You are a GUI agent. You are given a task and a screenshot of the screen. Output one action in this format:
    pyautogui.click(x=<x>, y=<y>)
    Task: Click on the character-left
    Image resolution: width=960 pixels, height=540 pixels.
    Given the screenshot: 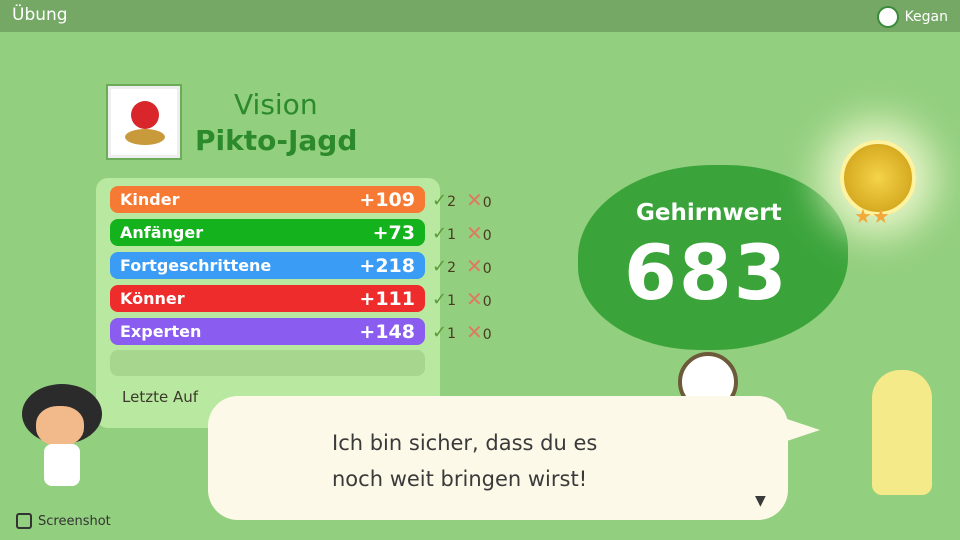 What is the action you would take?
    pyautogui.click(x=62, y=439)
    